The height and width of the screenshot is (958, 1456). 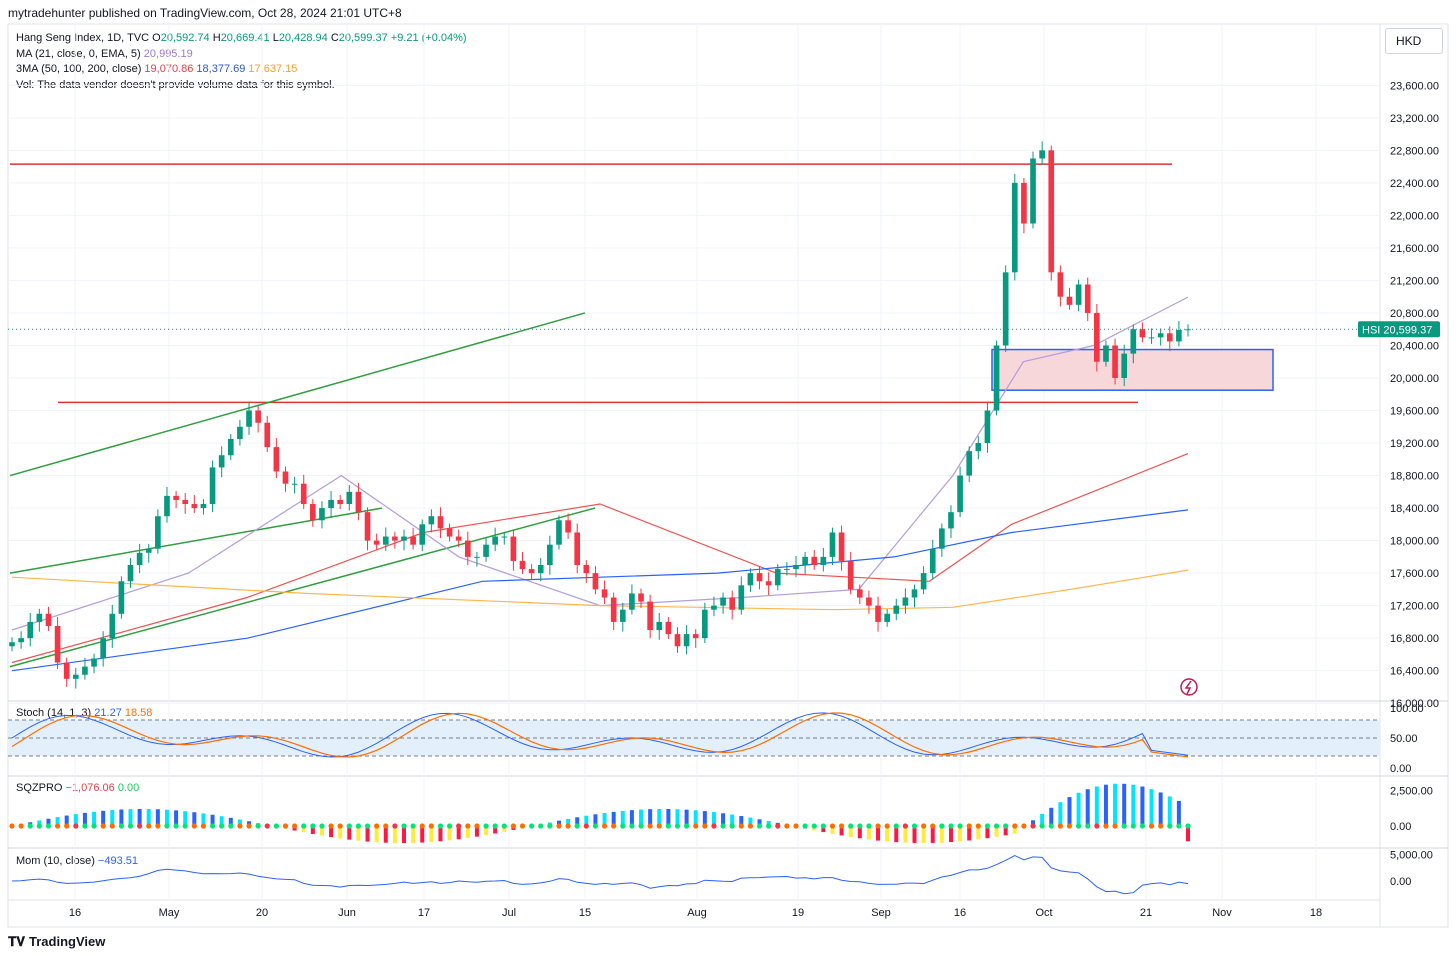 What do you see at coordinates (424, 913) in the screenshot?
I see `time-tick-label: 17` at bounding box center [424, 913].